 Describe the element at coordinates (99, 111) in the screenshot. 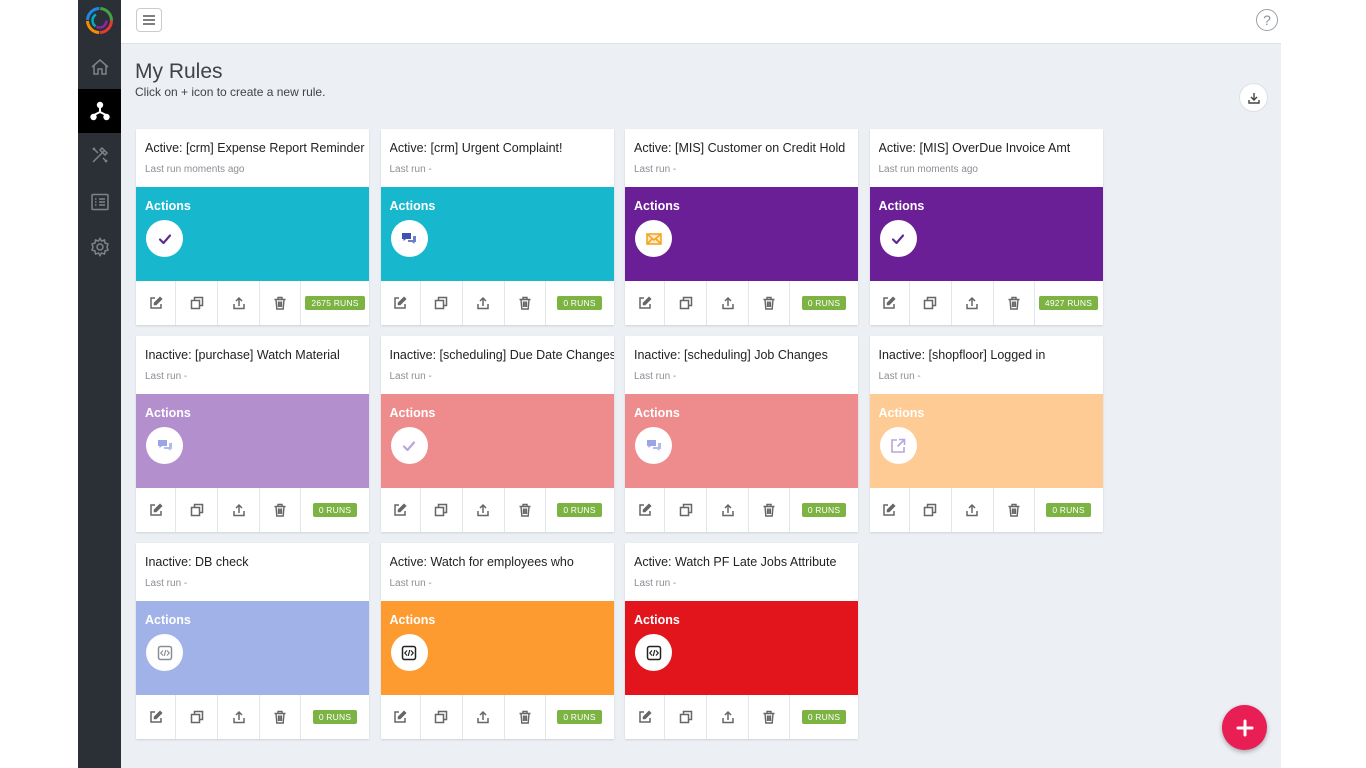

I see `nav-rules` at that location.